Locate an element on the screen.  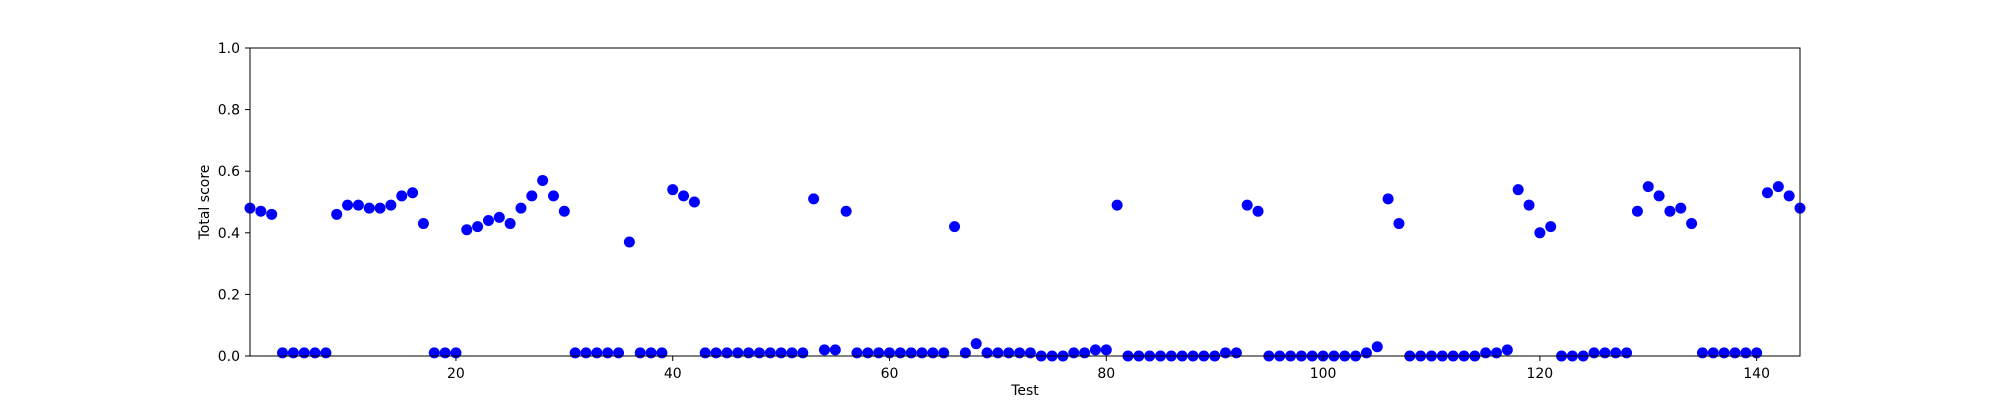
x-tick-label: 60 is located at coordinates (890, 374).